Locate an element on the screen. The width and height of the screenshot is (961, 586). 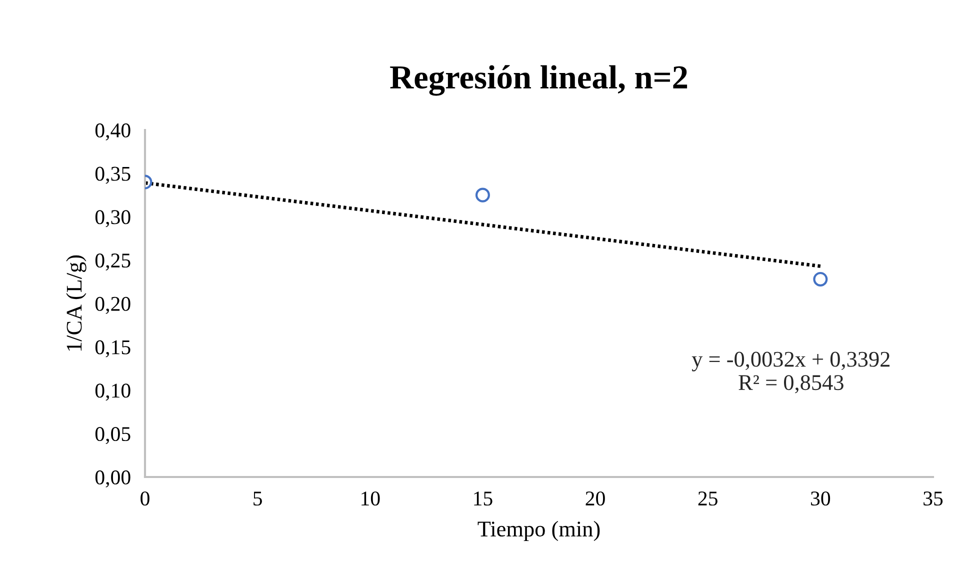
y-tick-label: 0,35 is located at coordinates (112, 175).